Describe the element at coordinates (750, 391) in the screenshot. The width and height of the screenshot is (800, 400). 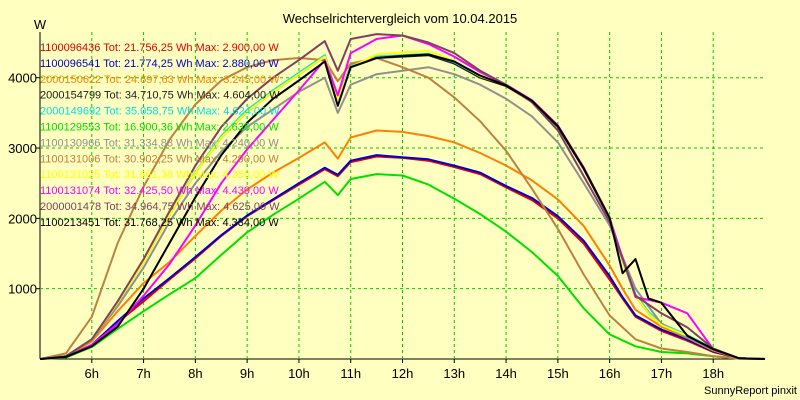
I see `footer-credit: SunnyReport pinxit` at that location.